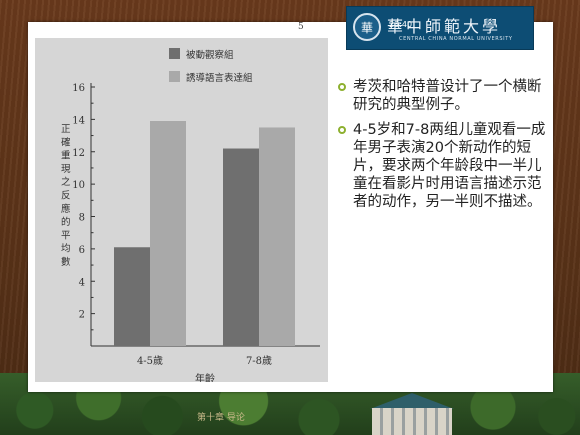 The height and width of the screenshot is (435, 580). I want to click on y-tick-label: 6, so click(82, 250).